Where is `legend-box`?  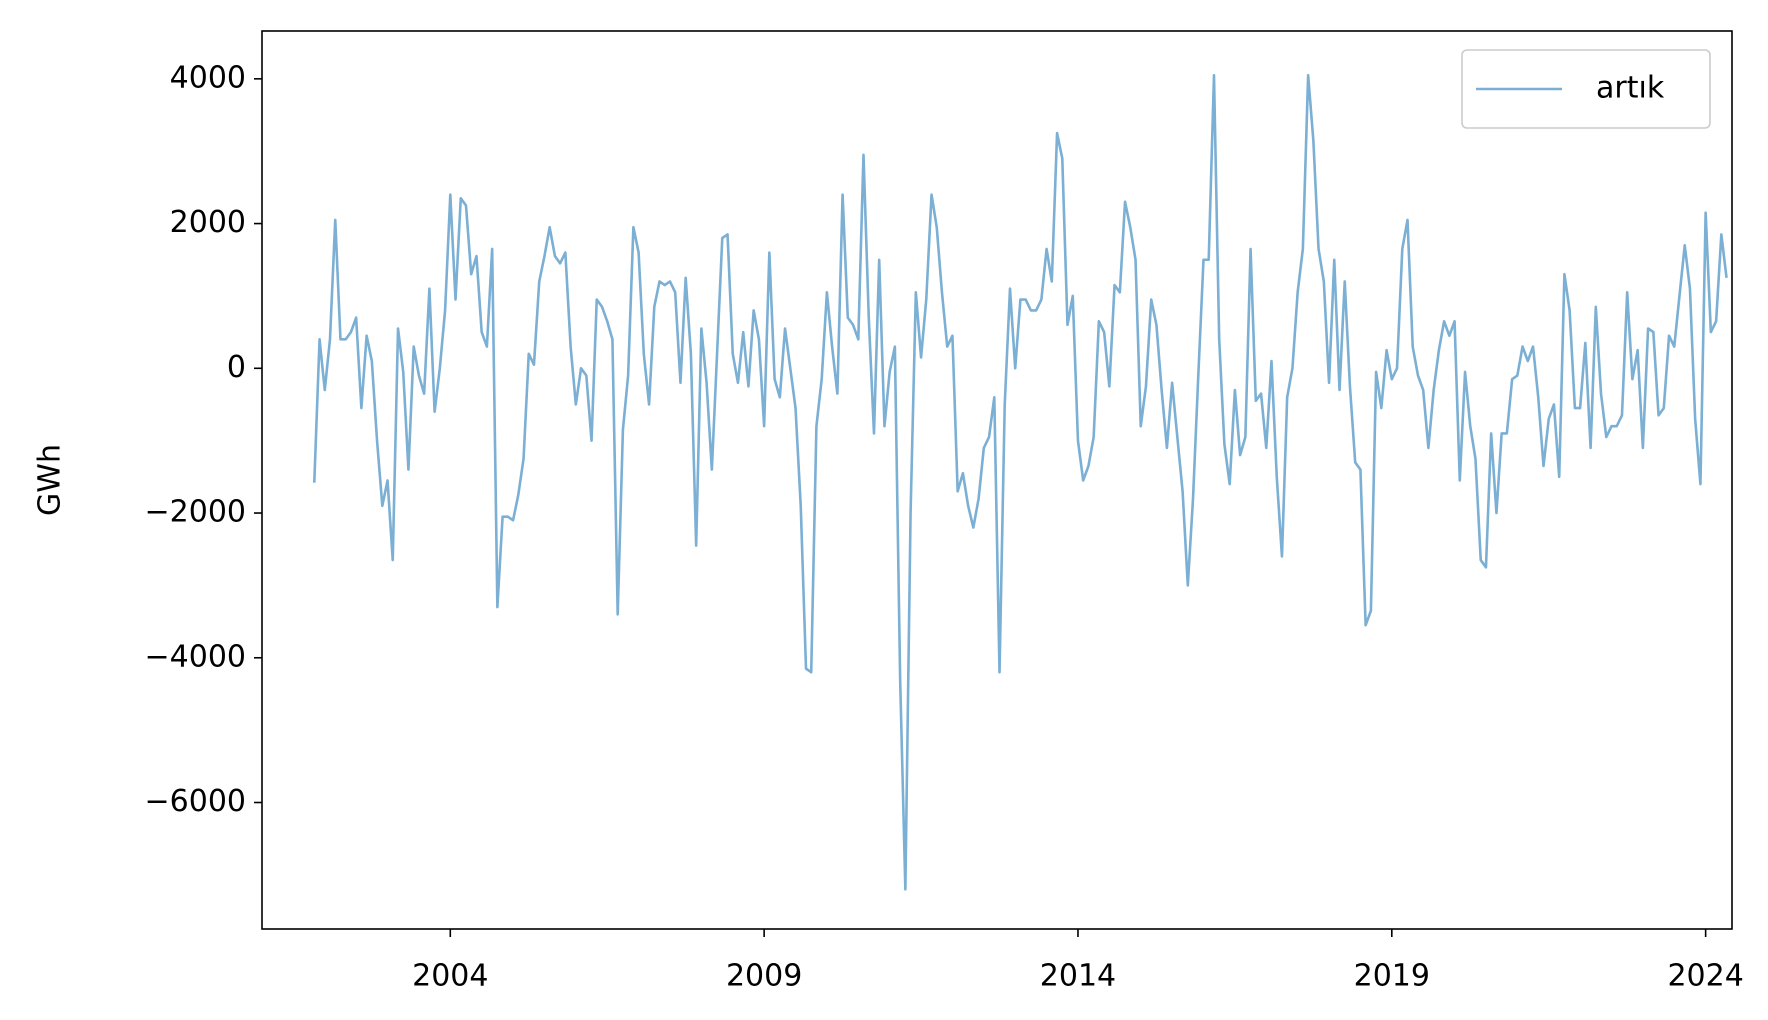 legend-box is located at coordinates (1586, 89).